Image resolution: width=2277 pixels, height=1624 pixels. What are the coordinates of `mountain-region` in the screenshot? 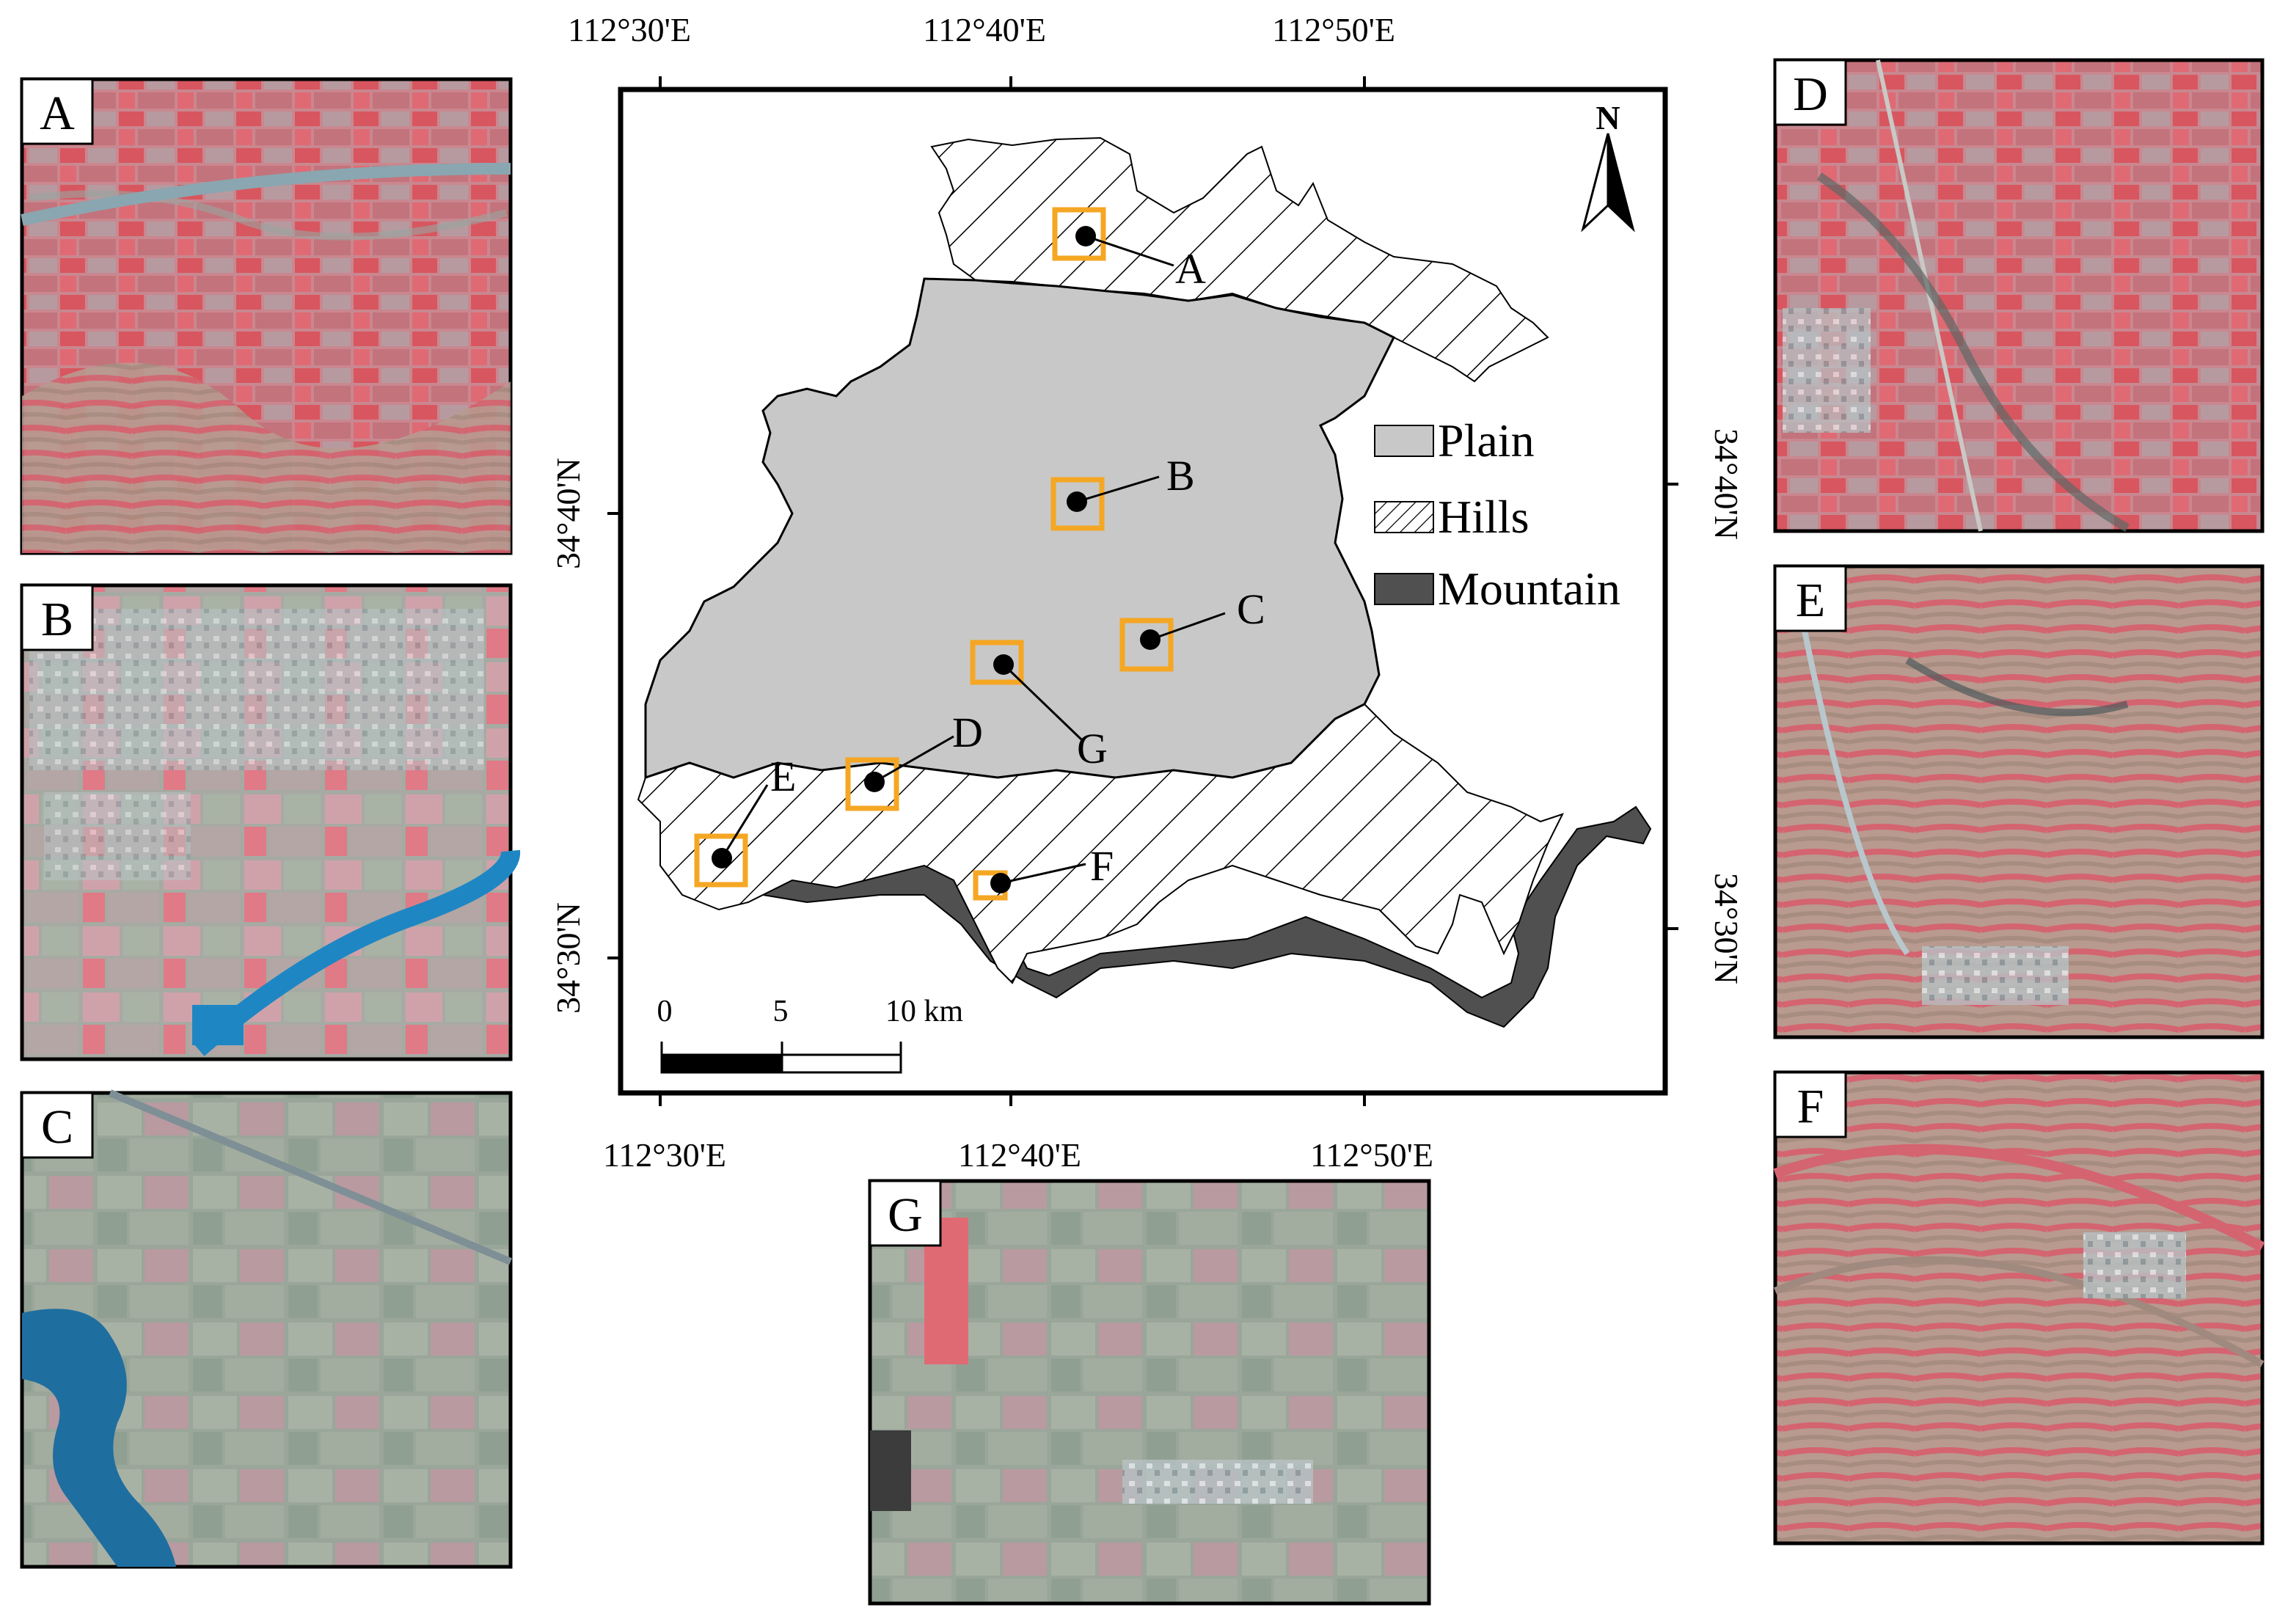 It's located at (1206, 916).